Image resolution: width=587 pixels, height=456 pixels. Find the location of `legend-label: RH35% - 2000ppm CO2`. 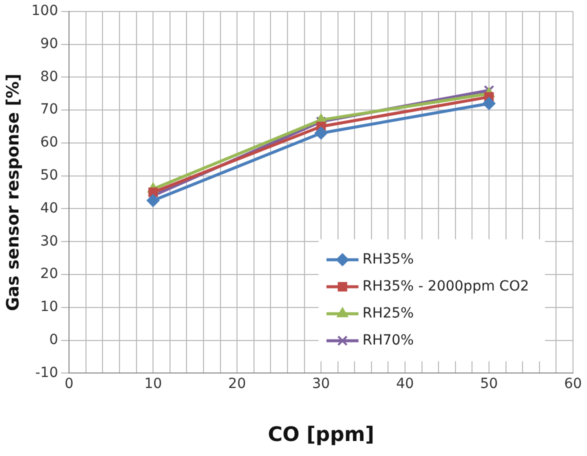

legend-label: RH35% - 2000ppm CO2 is located at coordinates (446, 286).